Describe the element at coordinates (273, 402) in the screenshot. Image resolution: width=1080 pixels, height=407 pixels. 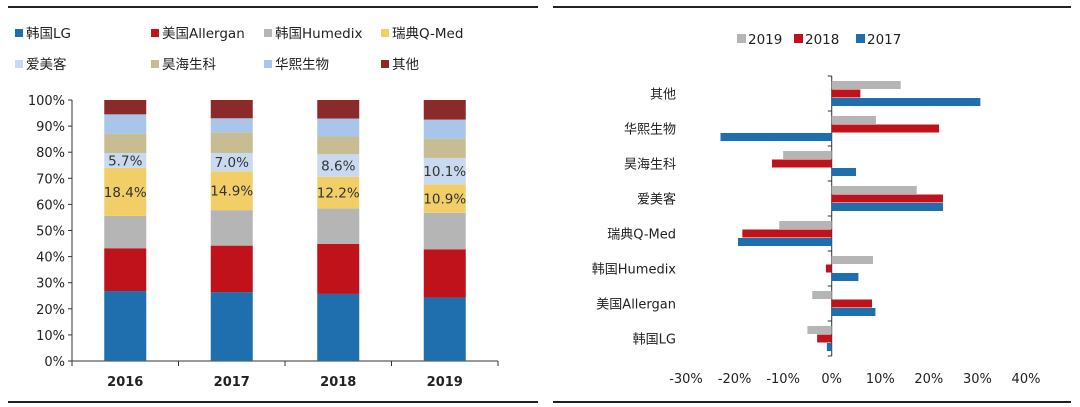
I see `left-bottom-rule` at that location.